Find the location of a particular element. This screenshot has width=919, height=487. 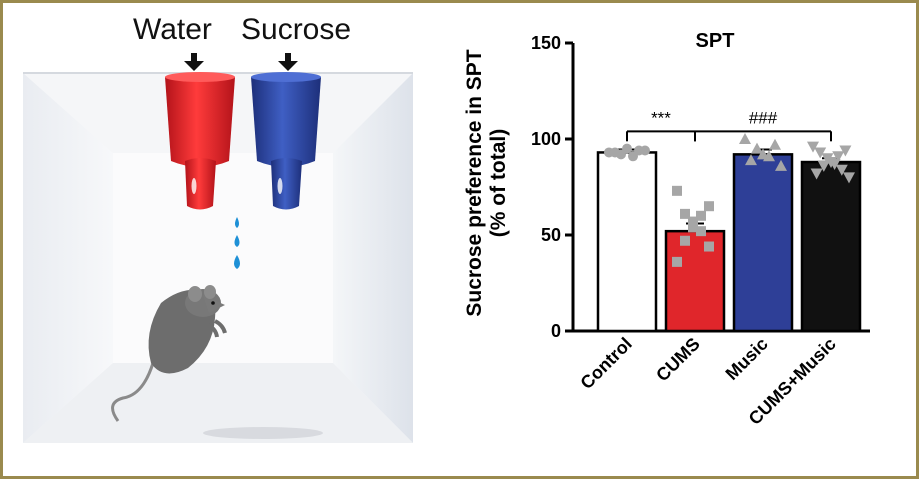

y-axis-title: Sucrose preference in SPT (% of total) is located at coordinates (486, 182).